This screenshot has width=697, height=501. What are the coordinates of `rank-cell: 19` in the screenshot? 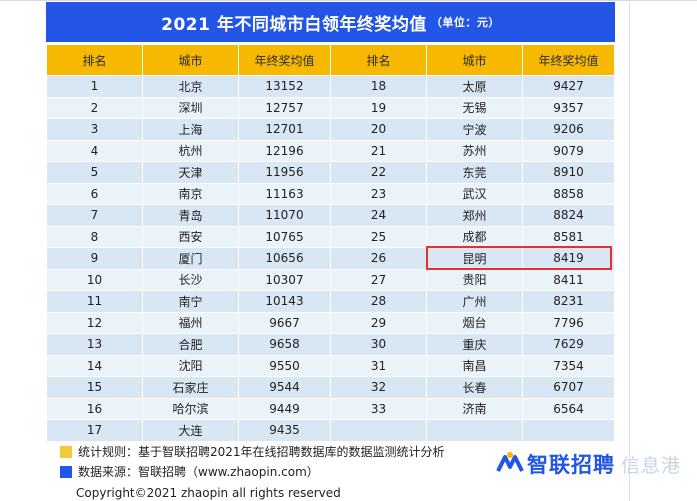 It's located at (378, 107).